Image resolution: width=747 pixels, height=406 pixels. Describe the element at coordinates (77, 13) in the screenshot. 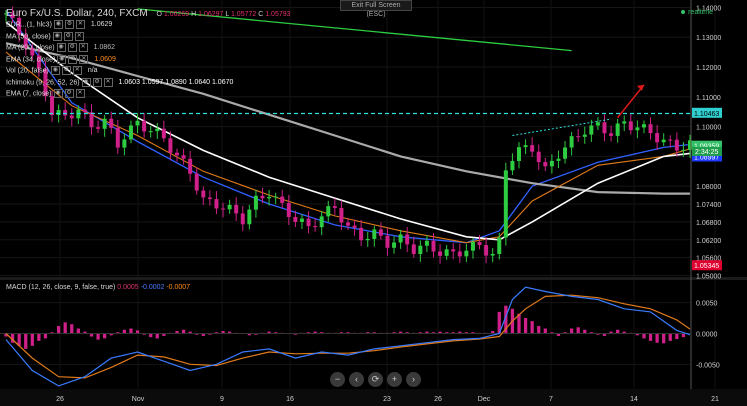

I see `symbol-title: Euro Fx/U.S. Dollar, 240, FXCM` at that location.